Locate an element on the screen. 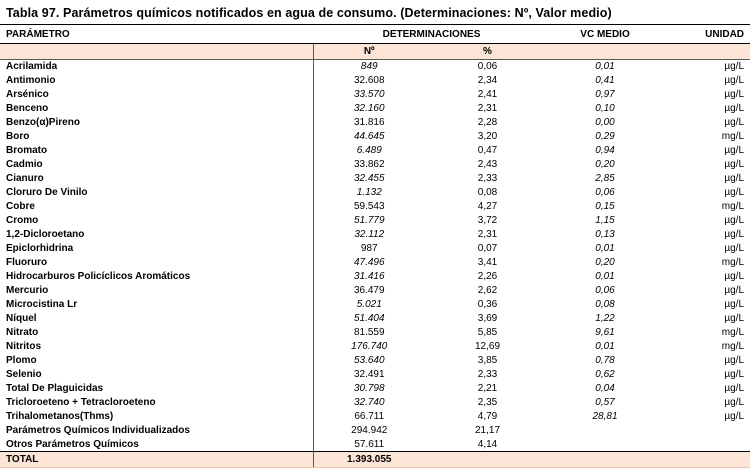  vc-medio-cell: 0,08 is located at coordinates (605, 304).